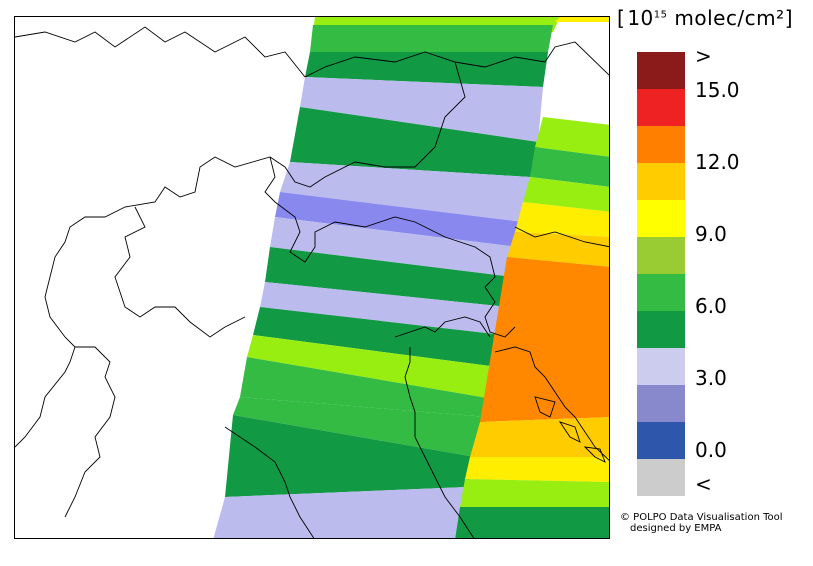 Image resolution: width=813 pixels, height=566 pixels. Describe the element at coordinates (701, 517) in the screenshot. I see `credit-line-1: © POLPO Data Visualisation Tool` at that location.